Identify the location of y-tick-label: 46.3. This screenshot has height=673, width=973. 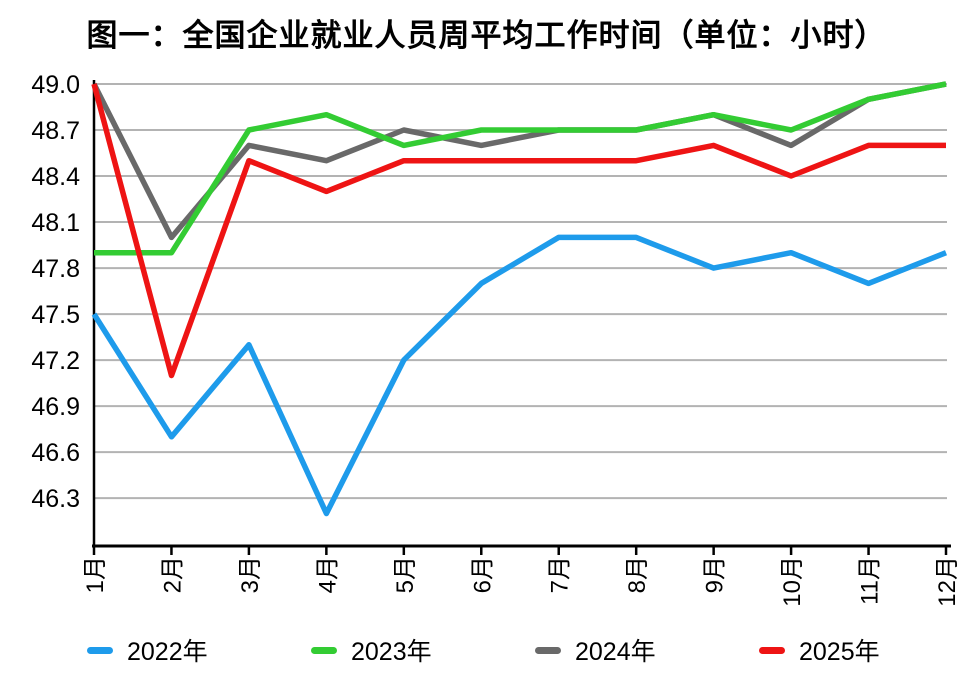
(55, 499).